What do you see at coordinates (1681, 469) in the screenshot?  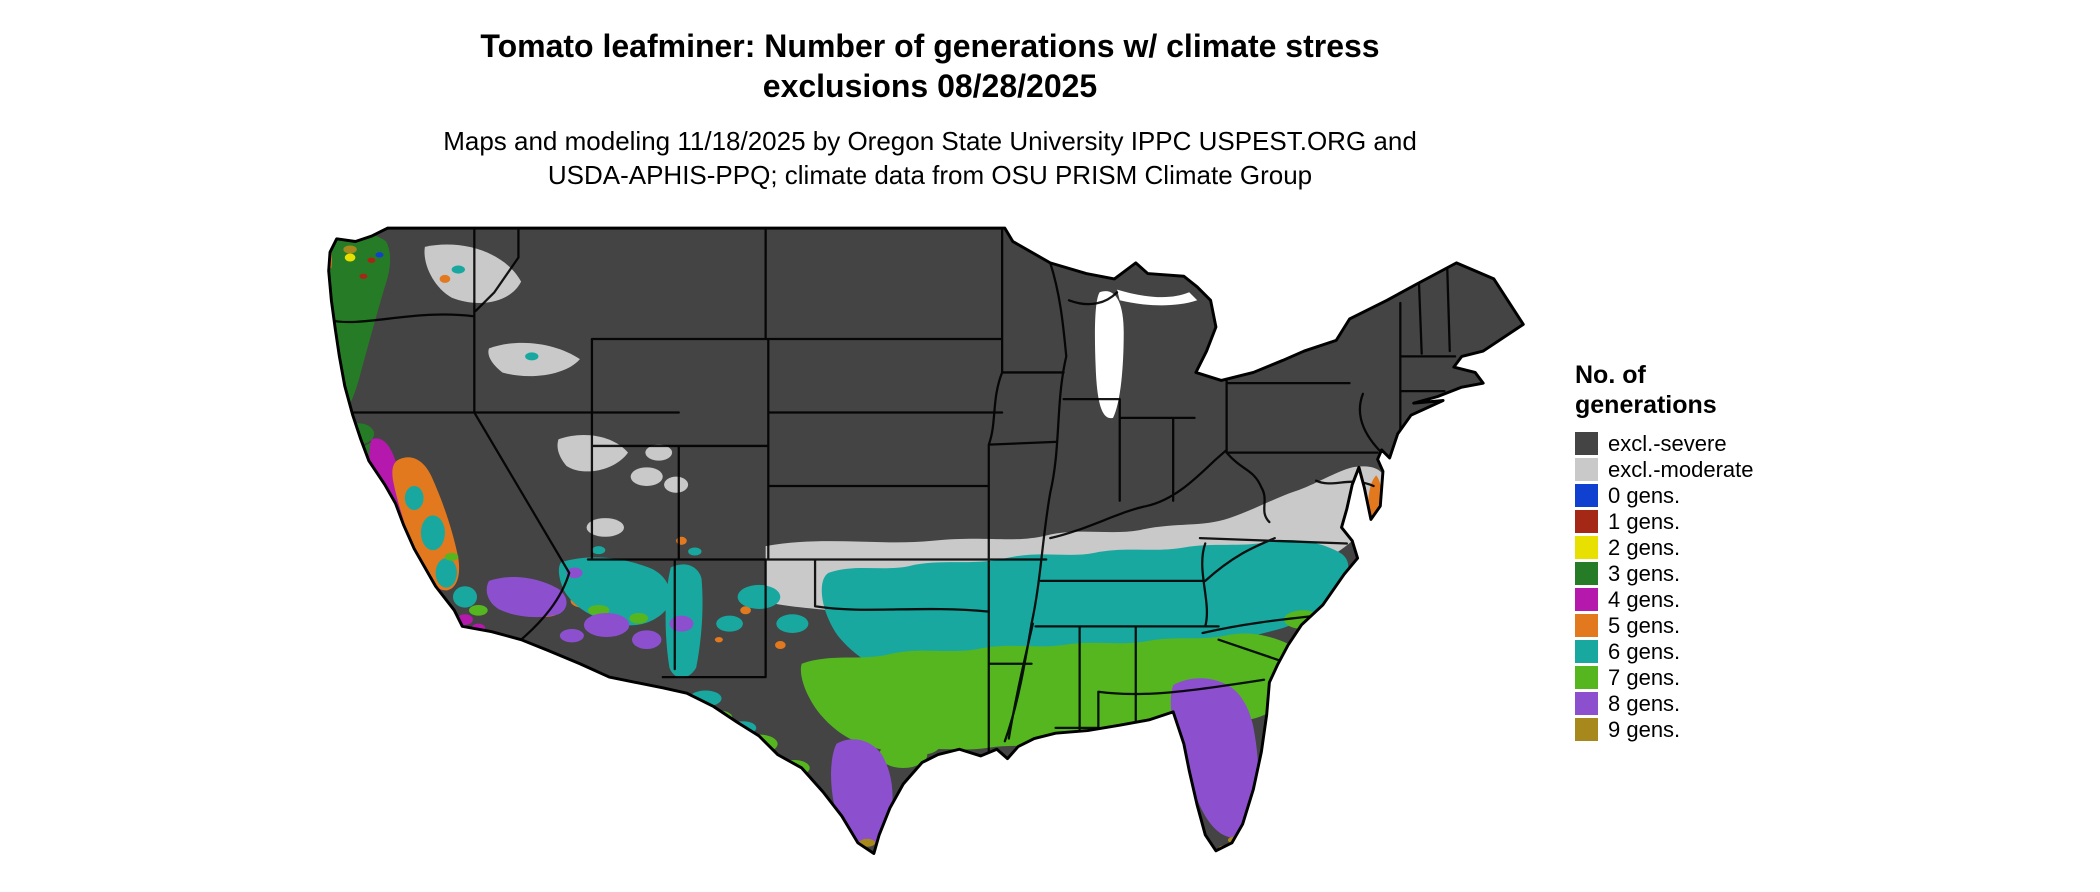 I see `legend-label: excl.-moderate` at bounding box center [1681, 469].